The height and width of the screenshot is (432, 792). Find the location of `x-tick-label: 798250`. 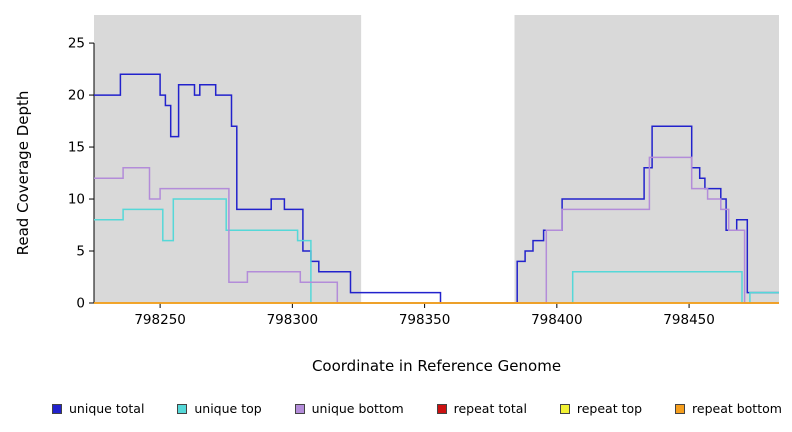

x-tick-label: 798250 is located at coordinates (160, 320).